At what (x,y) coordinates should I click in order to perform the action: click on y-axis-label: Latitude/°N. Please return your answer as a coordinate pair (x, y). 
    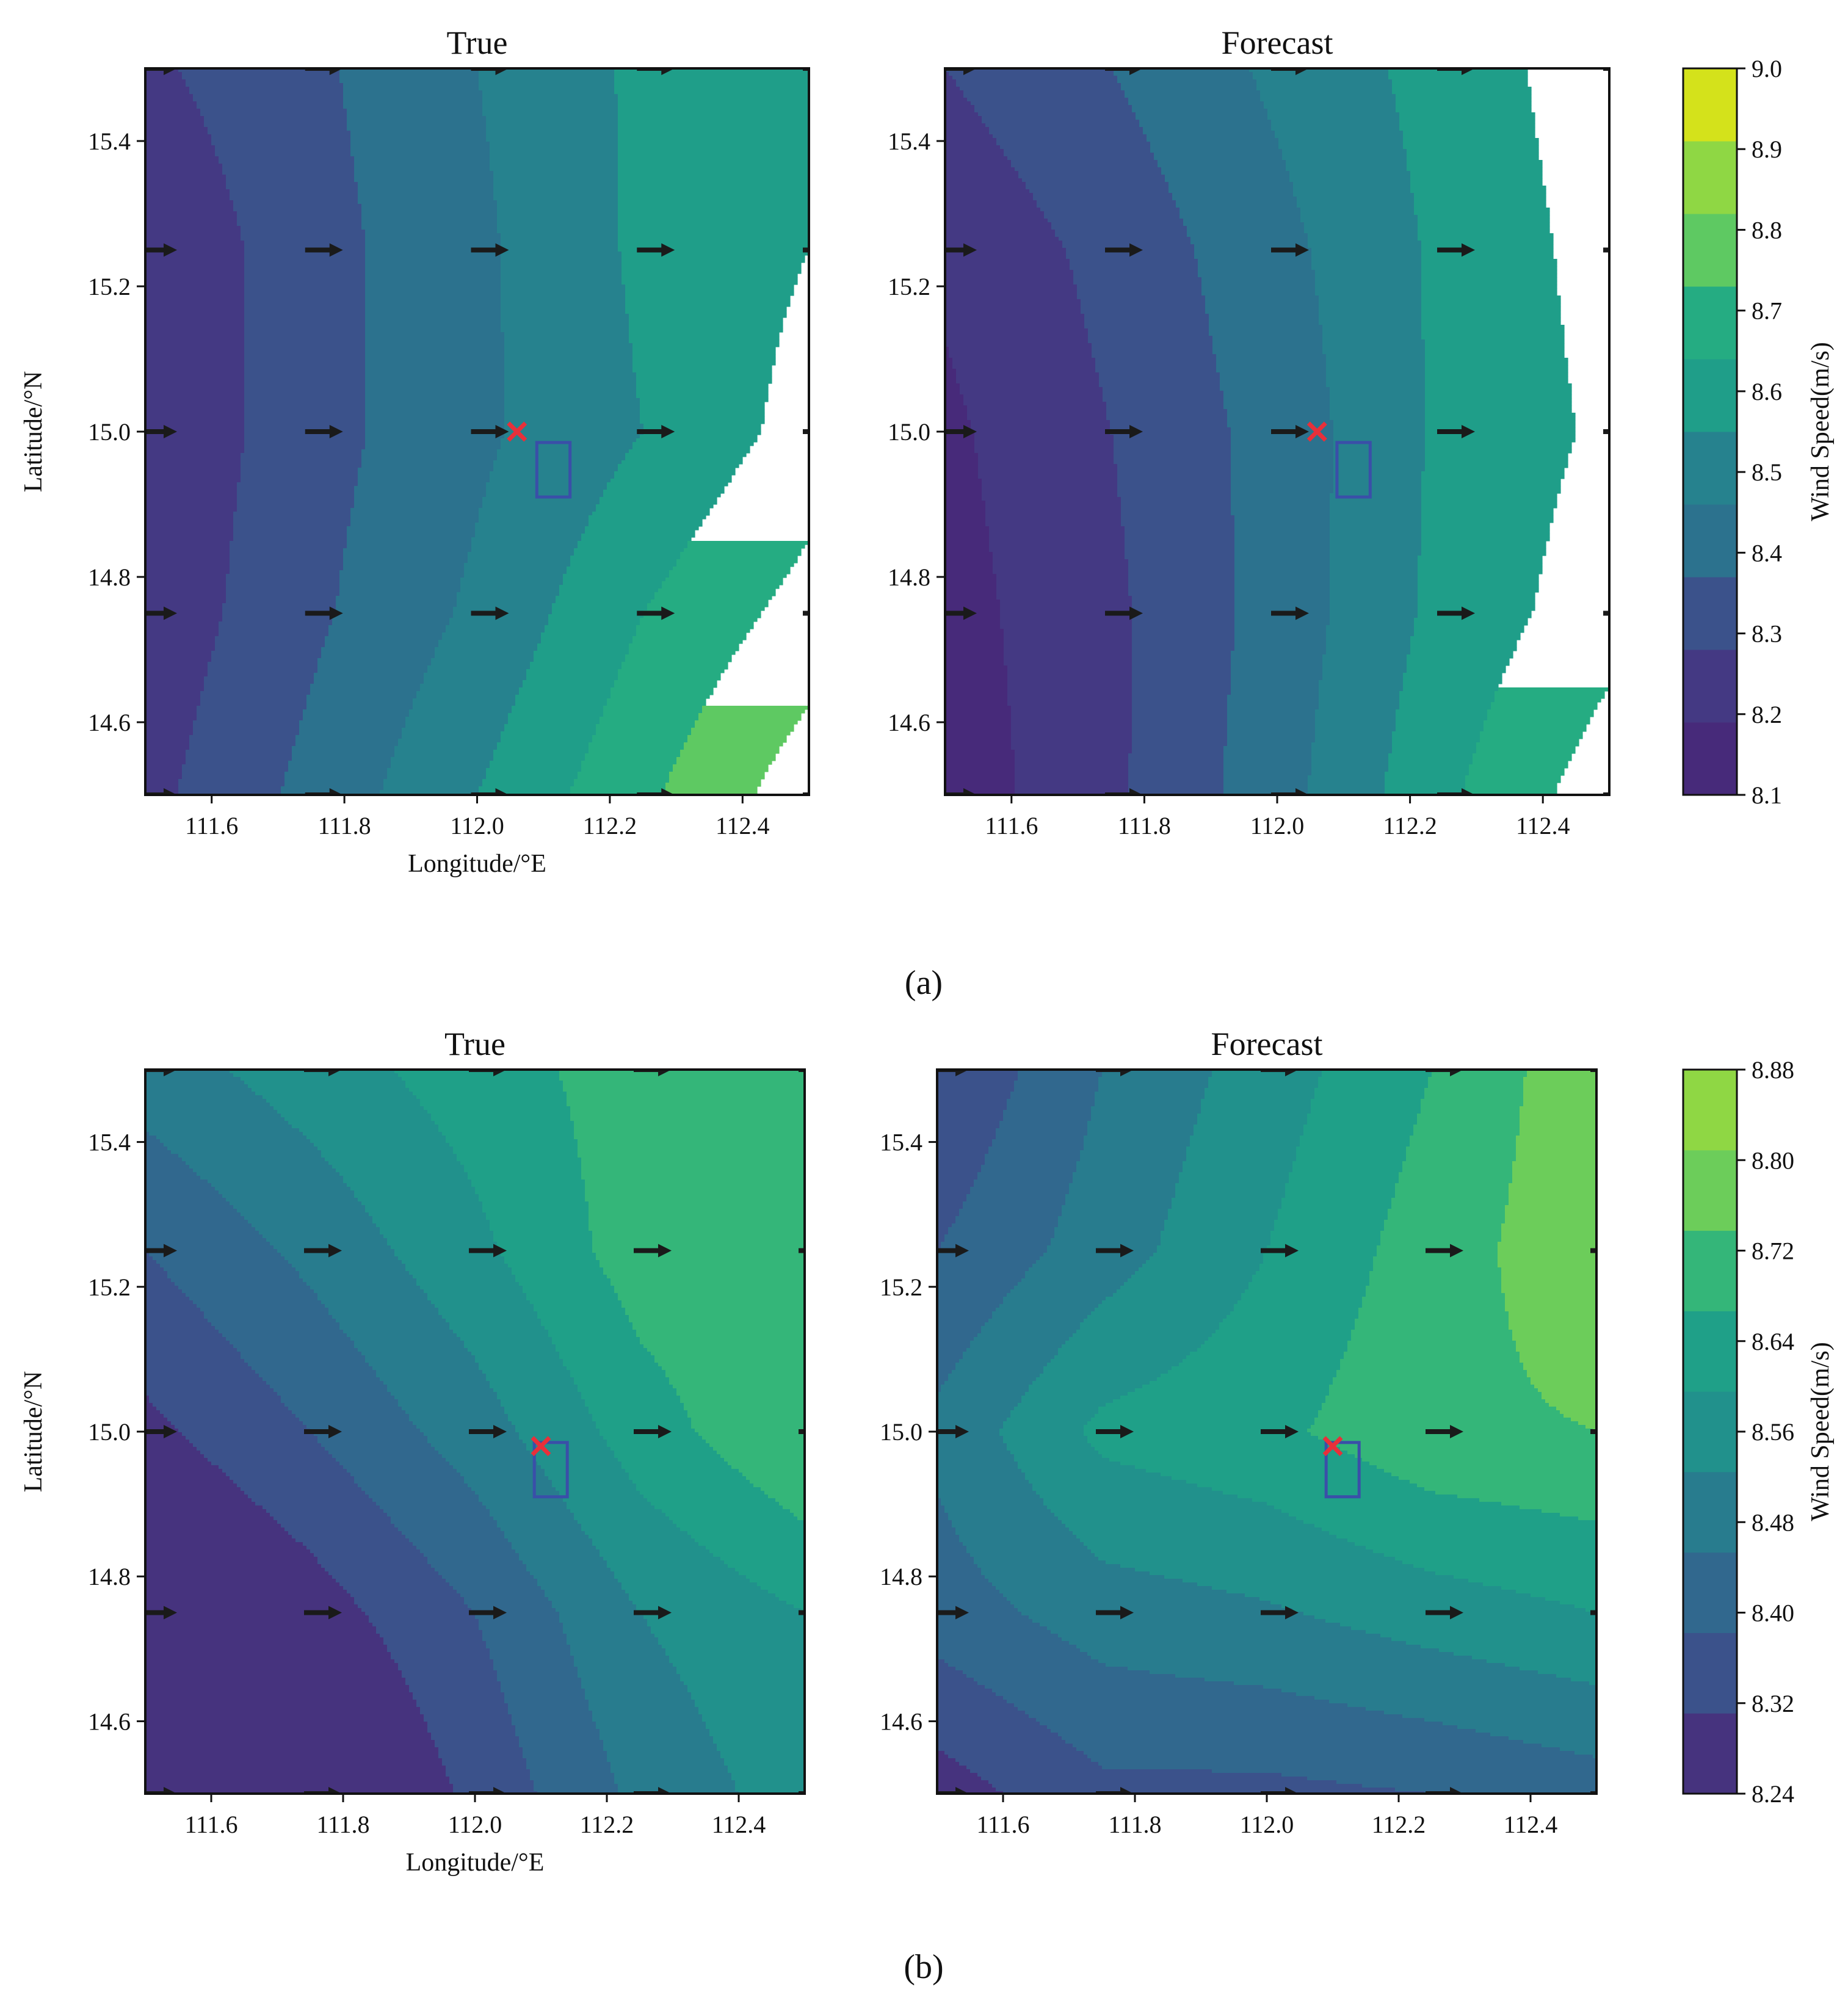
    Looking at the image, I should click on (34, 432).